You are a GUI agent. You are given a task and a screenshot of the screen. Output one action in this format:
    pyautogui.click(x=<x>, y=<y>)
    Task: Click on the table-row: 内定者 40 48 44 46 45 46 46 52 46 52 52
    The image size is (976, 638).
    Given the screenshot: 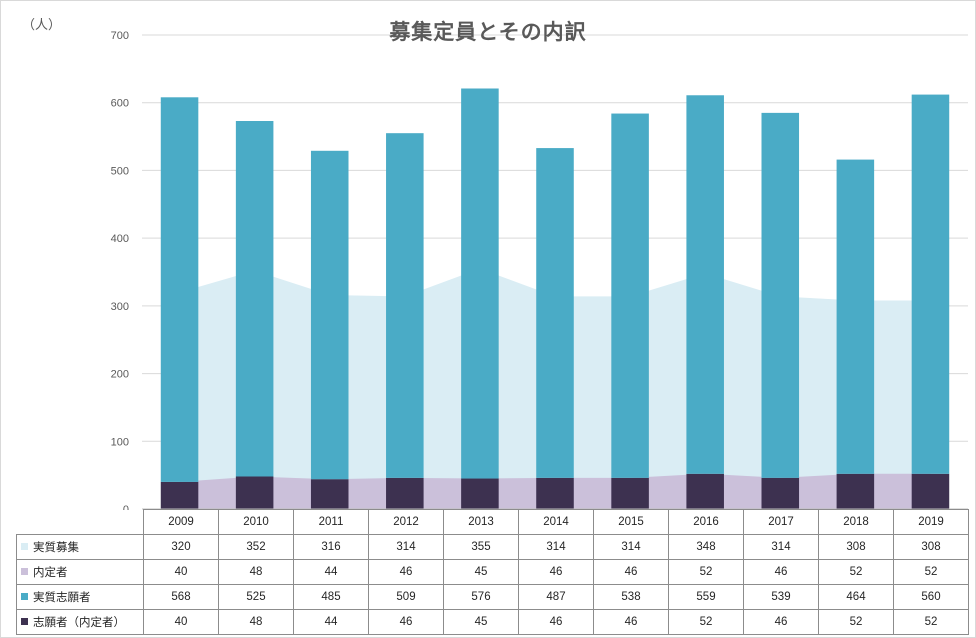 What is the action you would take?
    pyautogui.click(x=492, y=572)
    